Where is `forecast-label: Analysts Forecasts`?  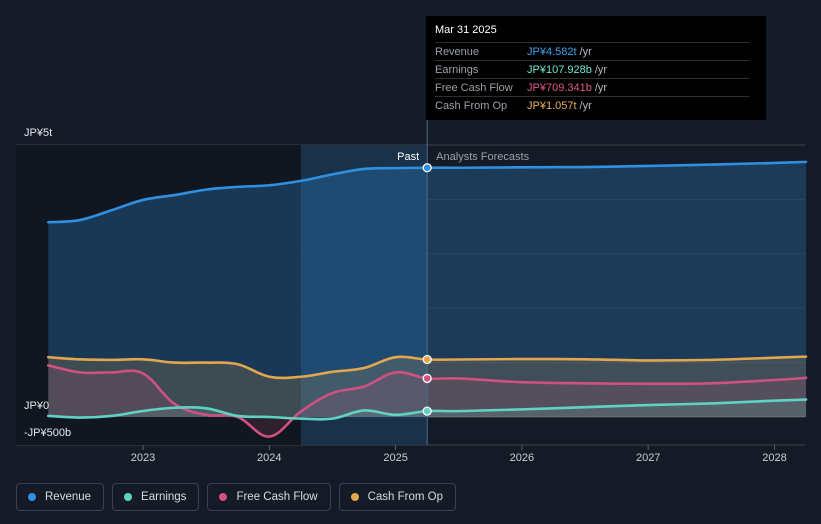 forecast-label: Analysts Forecasts is located at coordinates (482, 157).